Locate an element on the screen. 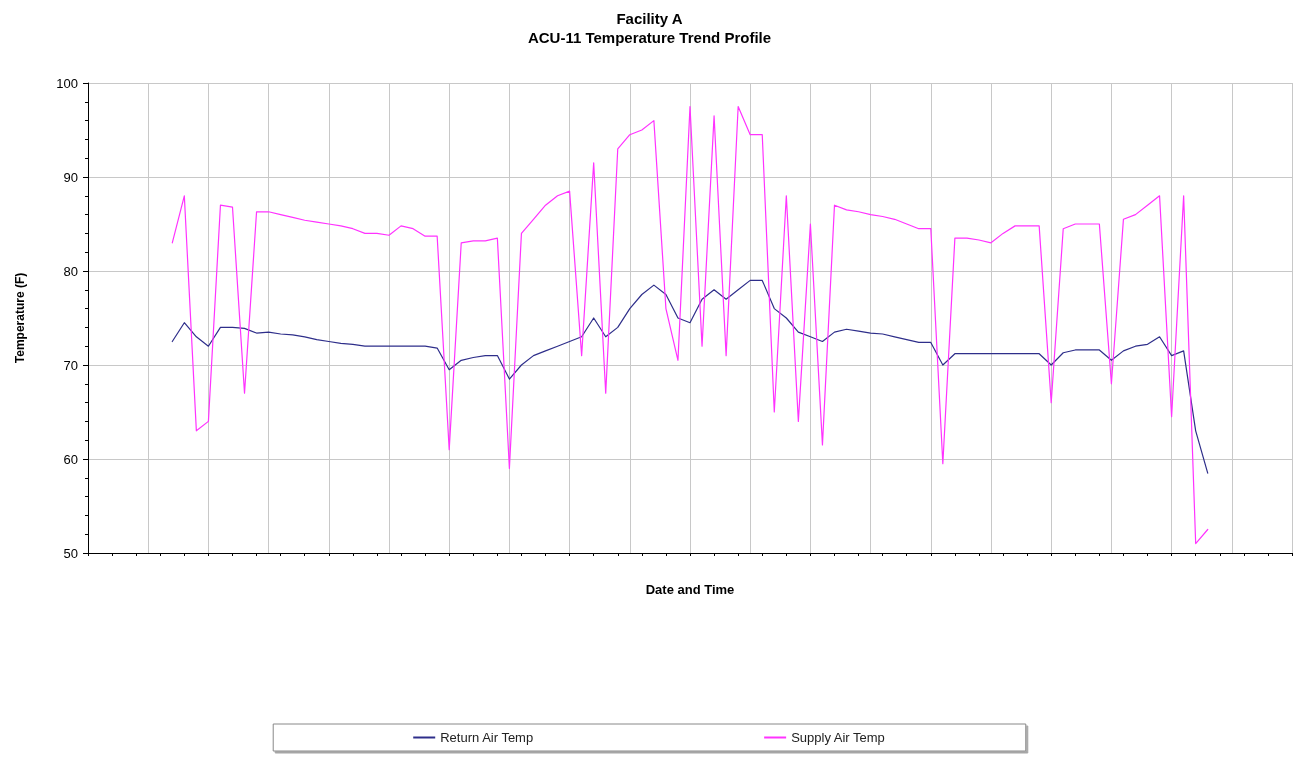  legend-label: Supply Air Temp is located at coordinates (838, 737).